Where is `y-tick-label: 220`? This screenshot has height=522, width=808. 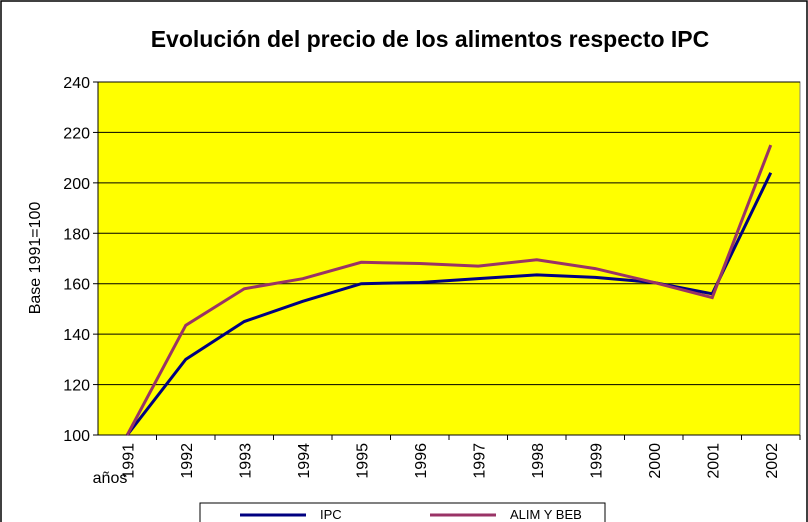 y-tick-label: 220 is located at coordinates (76, 133).